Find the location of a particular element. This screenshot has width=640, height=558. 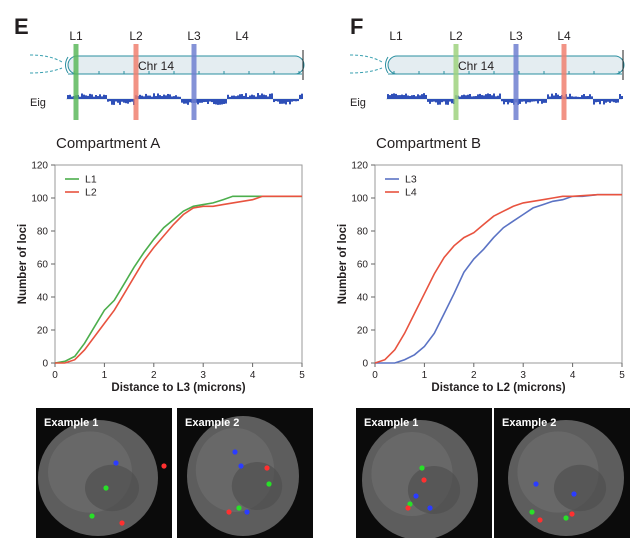

legend-label: L4 is located at coordinates (411, 193).